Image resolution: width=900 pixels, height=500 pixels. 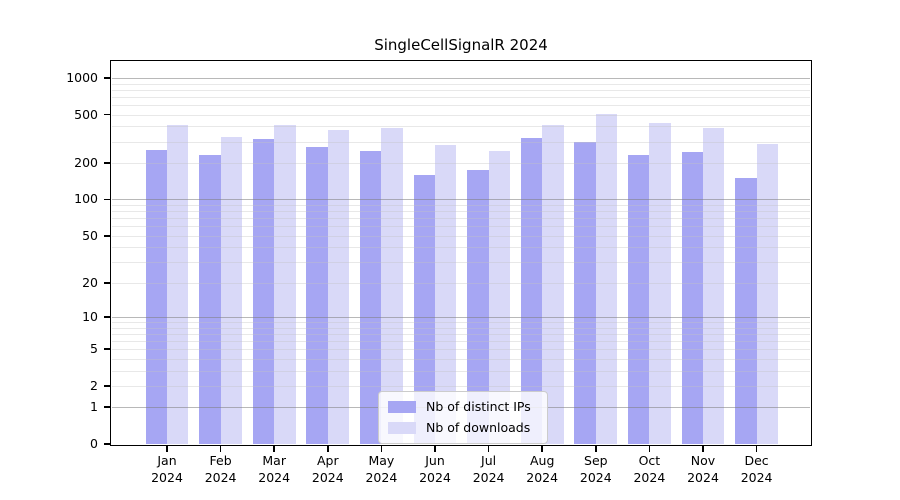 I want to click on x-tick-mark-apr, so click(x=327, y=448).